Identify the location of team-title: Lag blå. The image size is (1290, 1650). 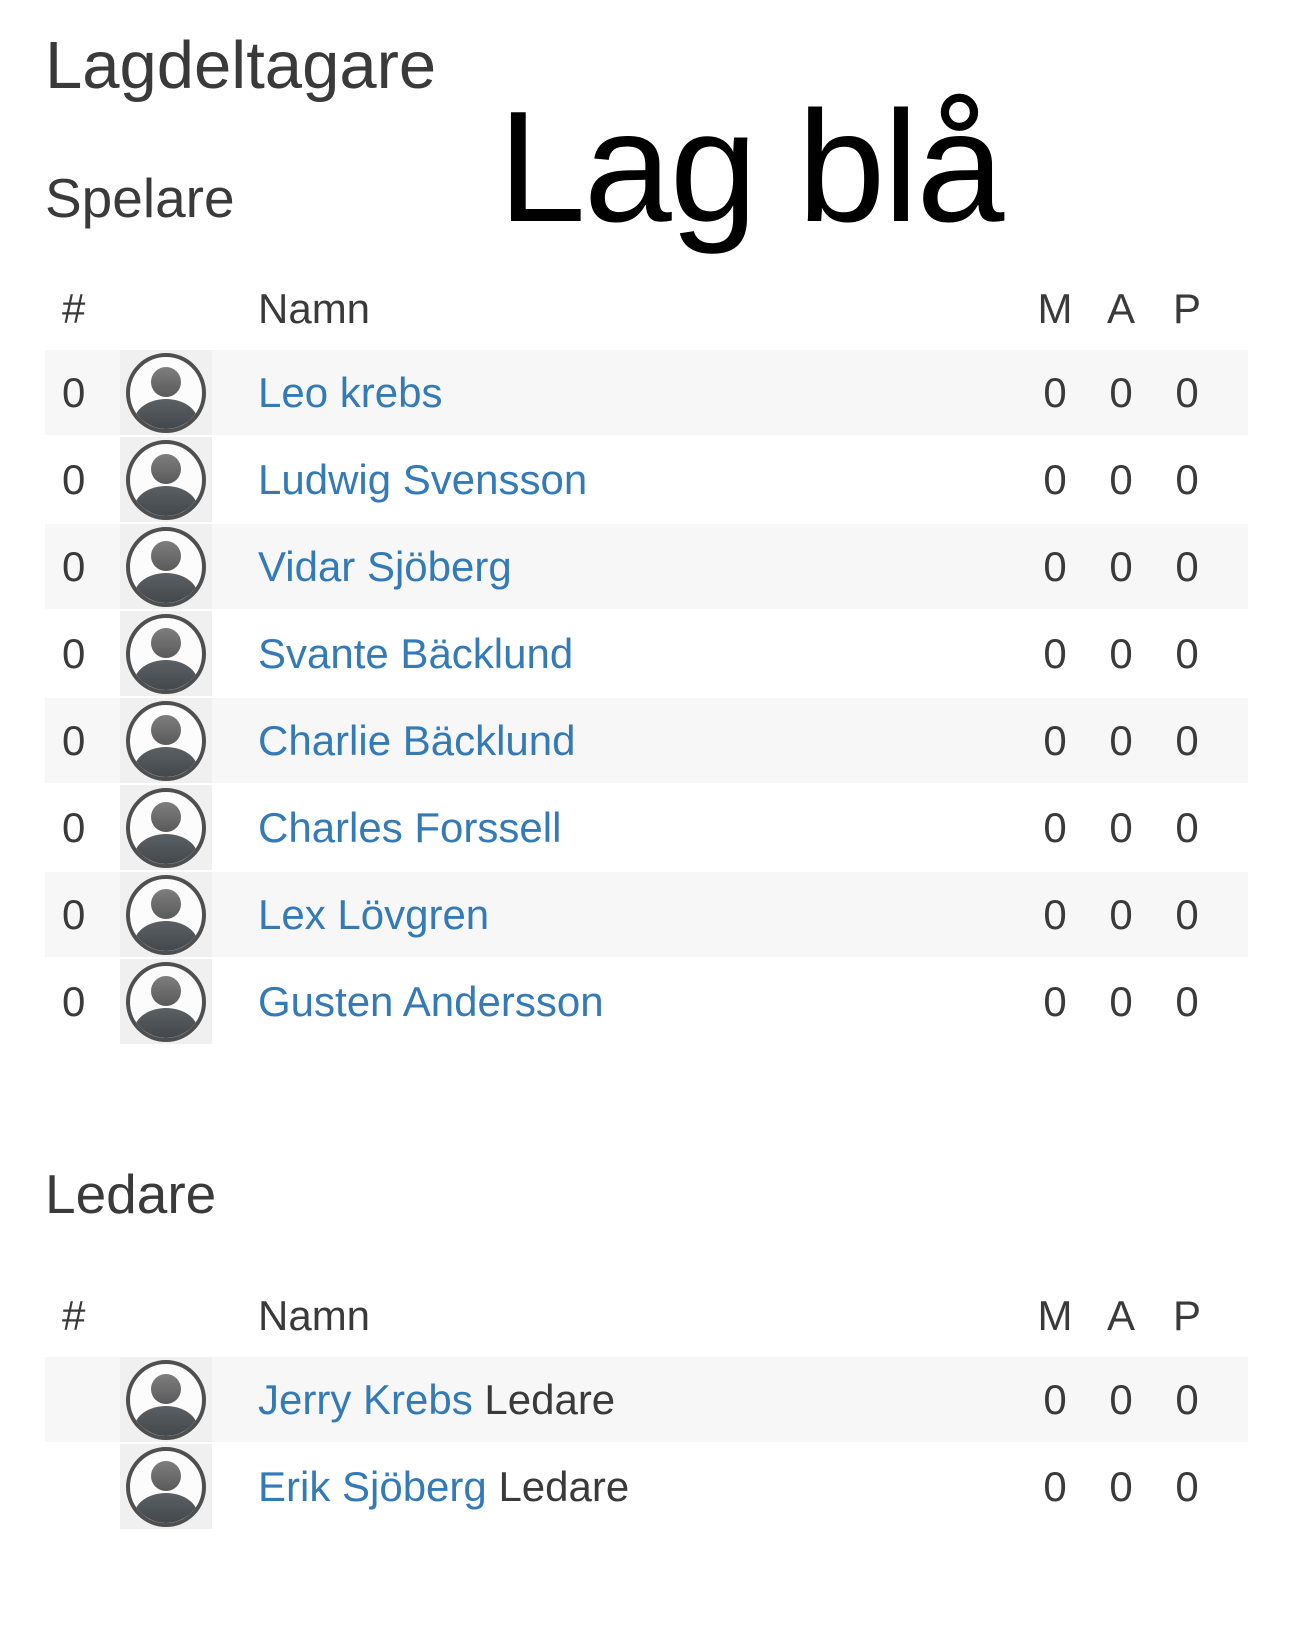
(751, 167).